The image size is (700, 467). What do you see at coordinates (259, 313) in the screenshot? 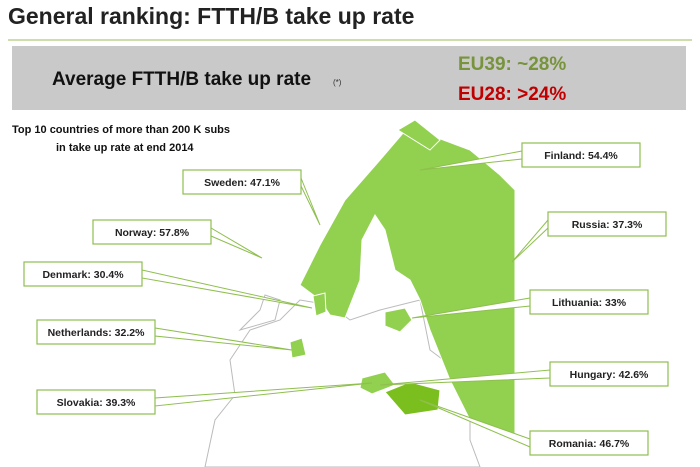
I see `british-isles` at bounding box center [259, 313].